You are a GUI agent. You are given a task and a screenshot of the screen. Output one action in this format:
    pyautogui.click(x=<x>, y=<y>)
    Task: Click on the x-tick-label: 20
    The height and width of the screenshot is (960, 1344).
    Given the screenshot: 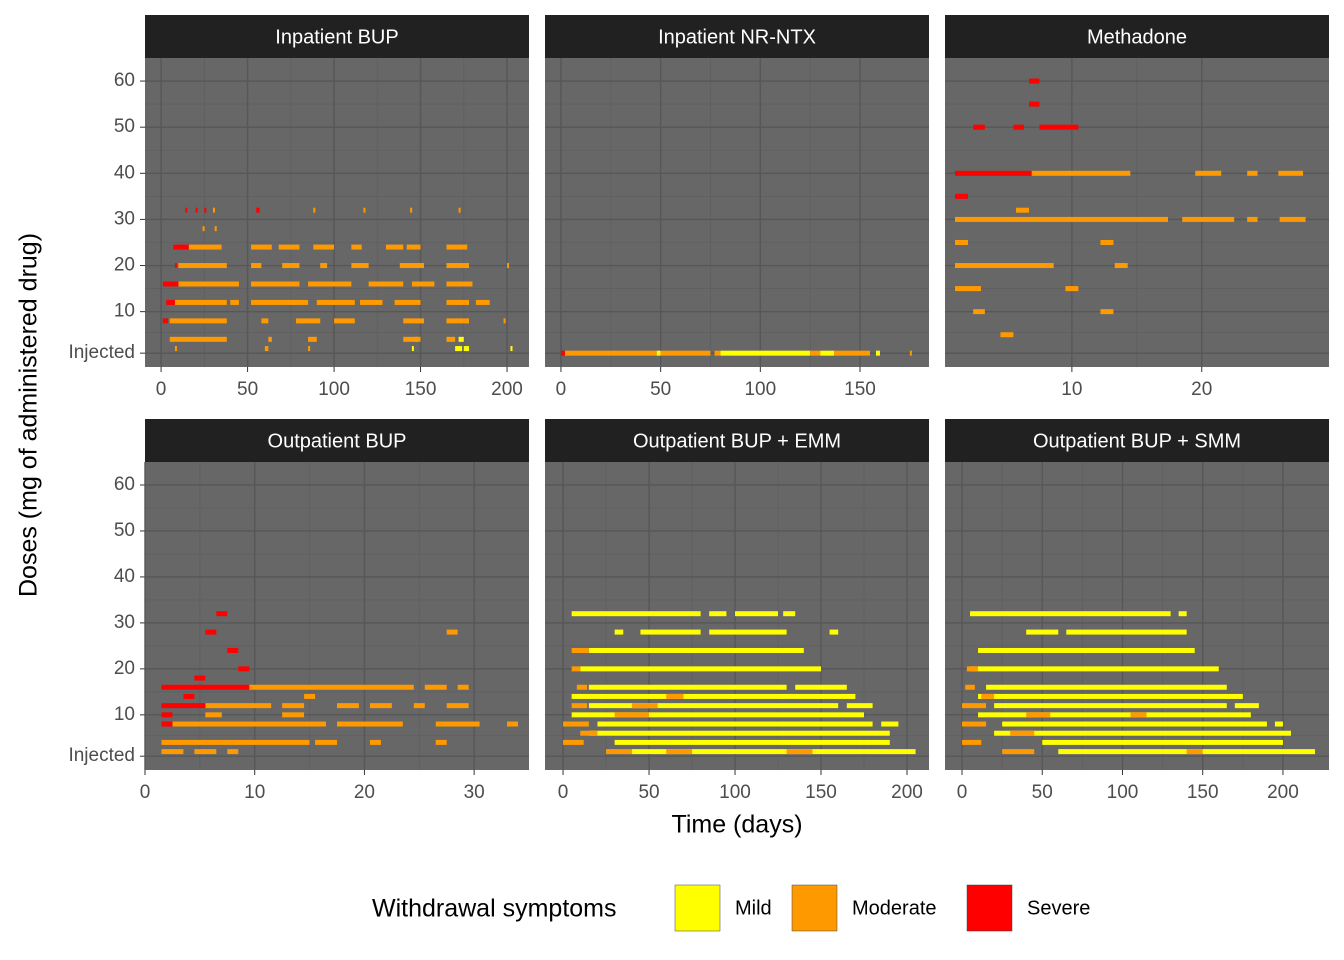 What is the action you would take?
    pyautogui.click(x=364, y=792)
    